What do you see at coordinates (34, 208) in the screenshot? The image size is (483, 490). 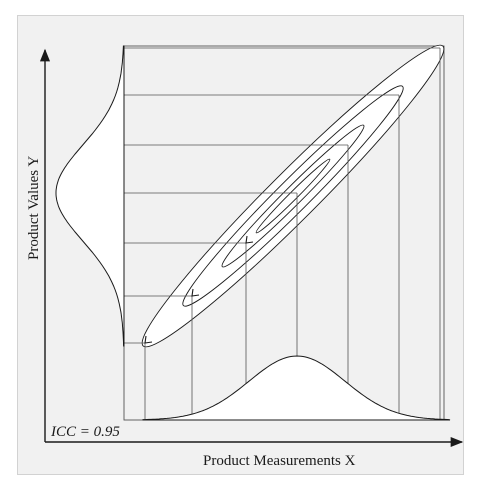 I see `y-axis-label: Product Values Y` at bounding box center [34, 208].